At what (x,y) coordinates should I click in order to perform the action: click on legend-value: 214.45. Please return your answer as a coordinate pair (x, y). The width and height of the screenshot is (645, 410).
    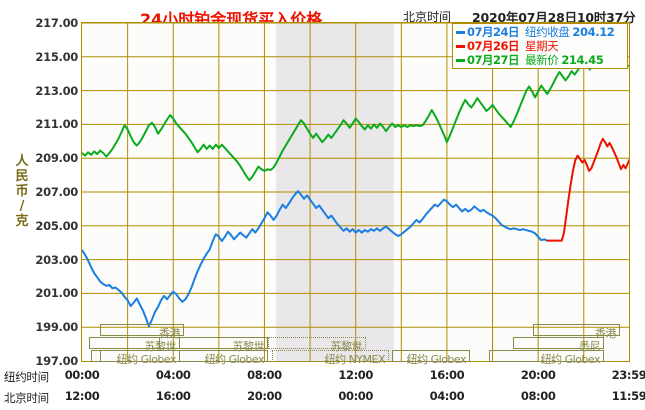
    Looking at the image, I should click on (582, 60).